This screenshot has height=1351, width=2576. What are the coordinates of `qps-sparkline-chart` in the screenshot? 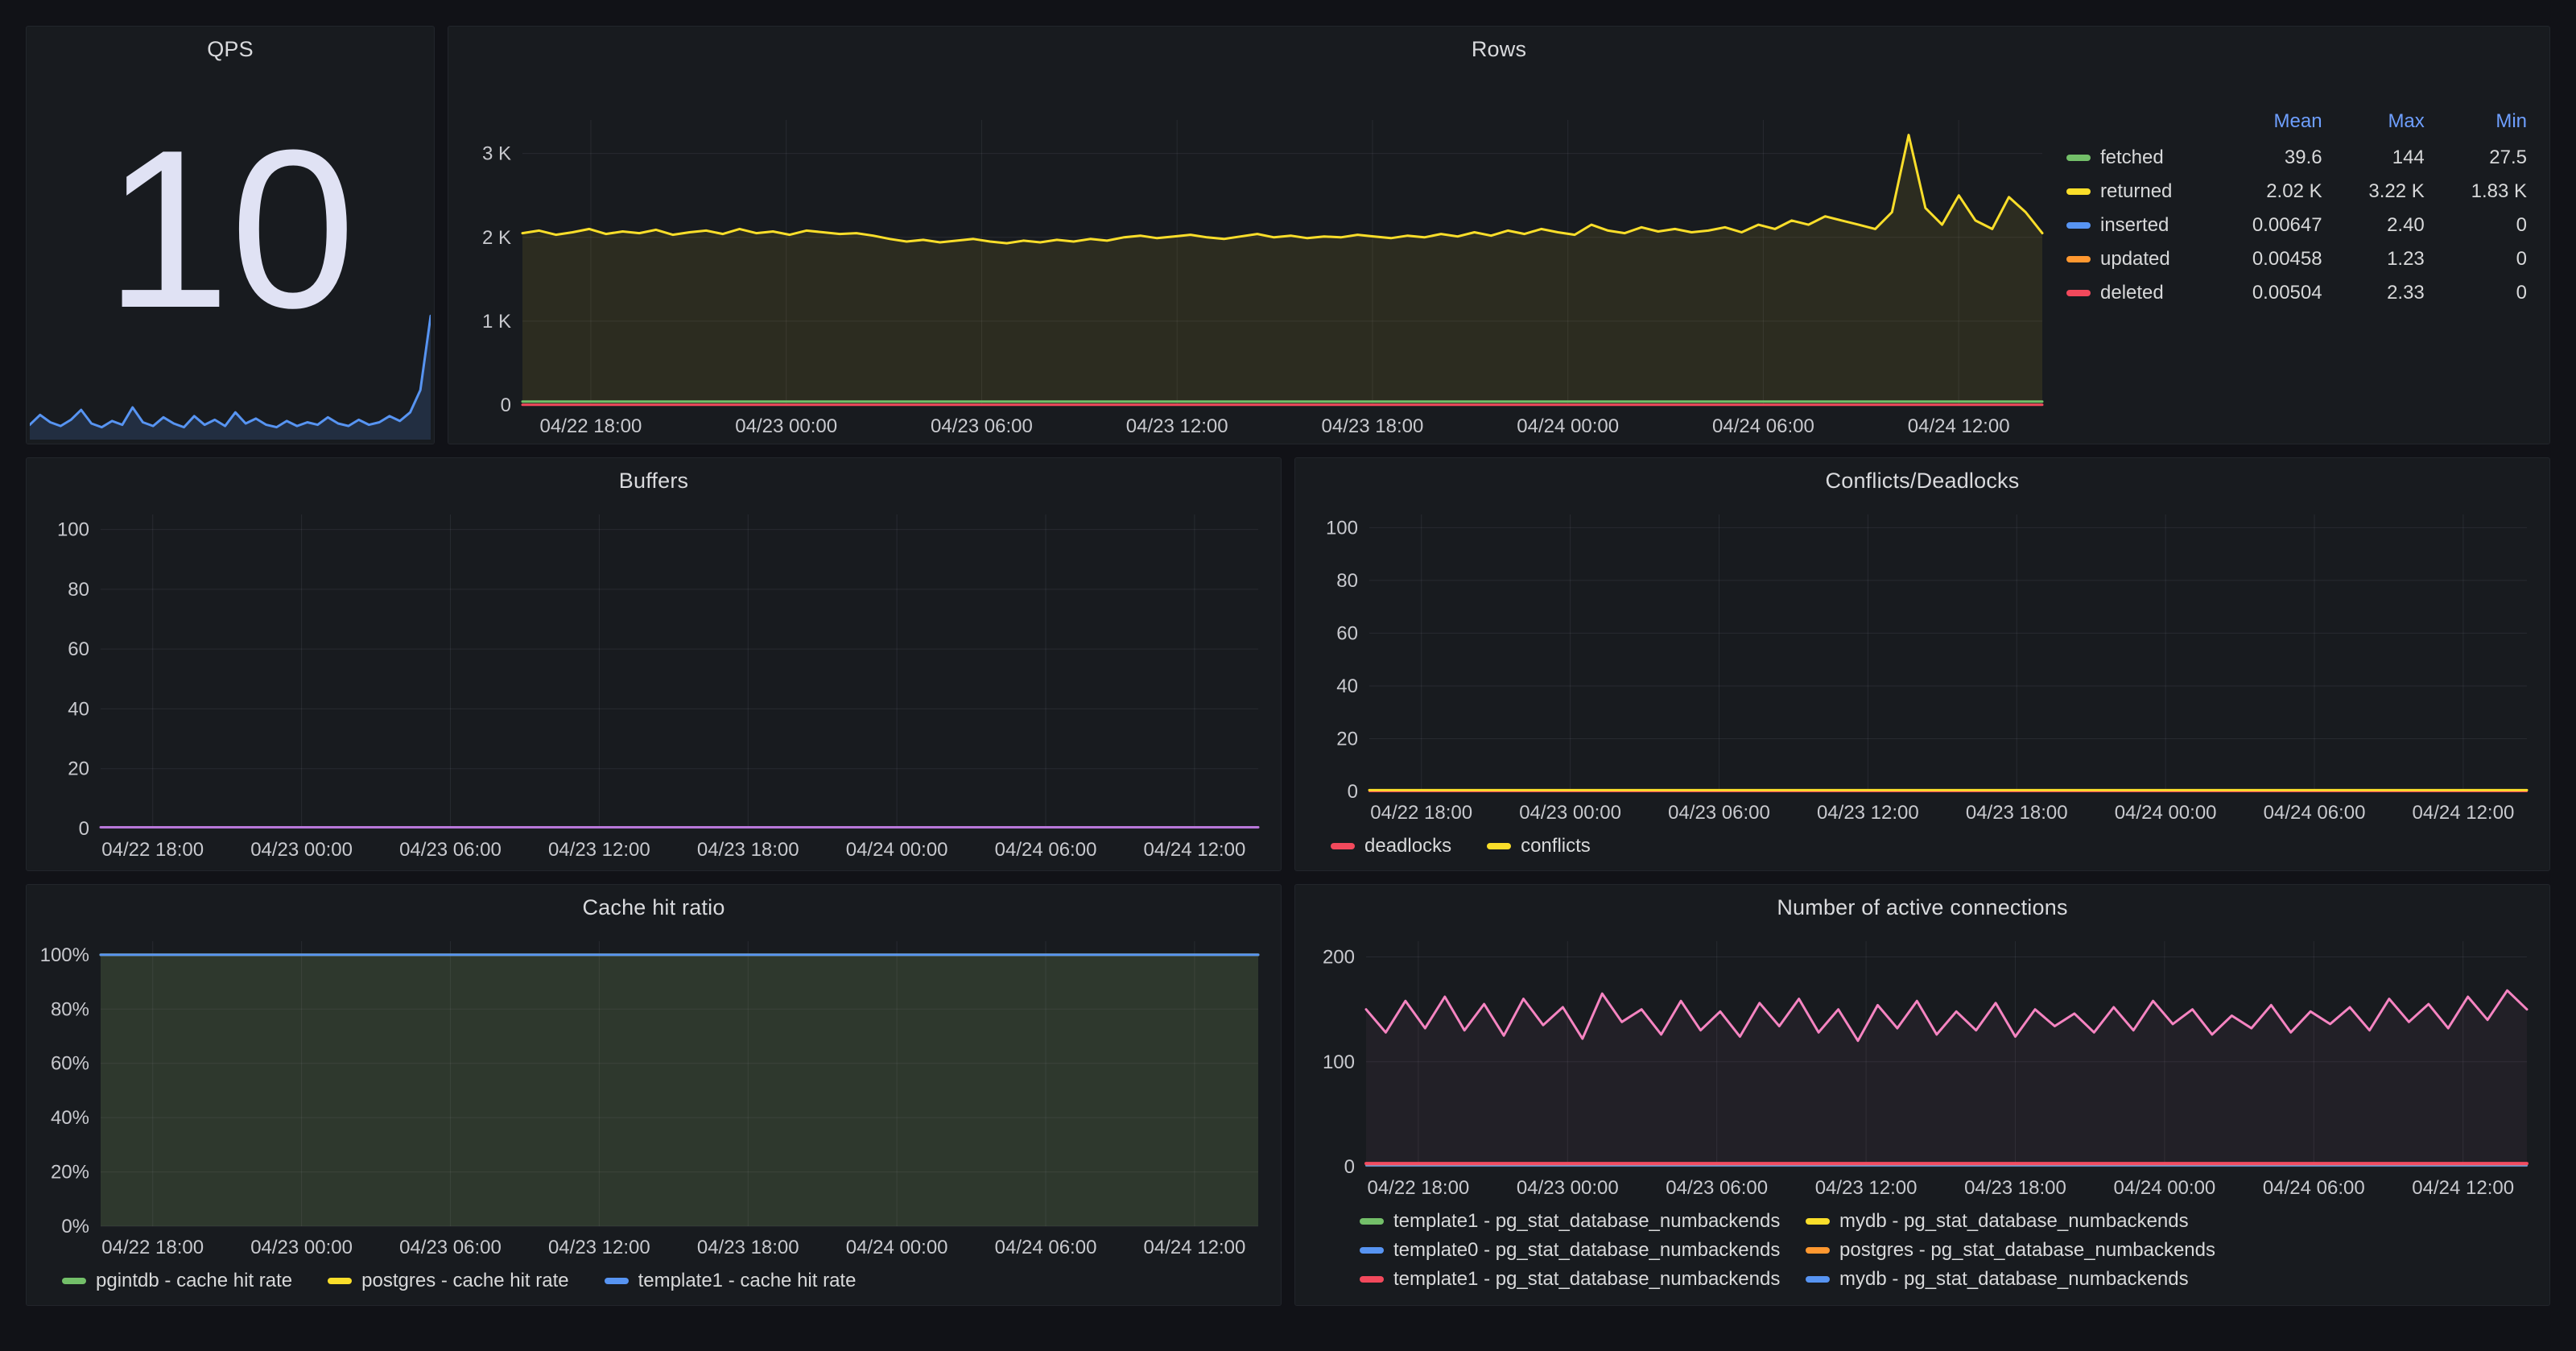 It's located at (231, 370).